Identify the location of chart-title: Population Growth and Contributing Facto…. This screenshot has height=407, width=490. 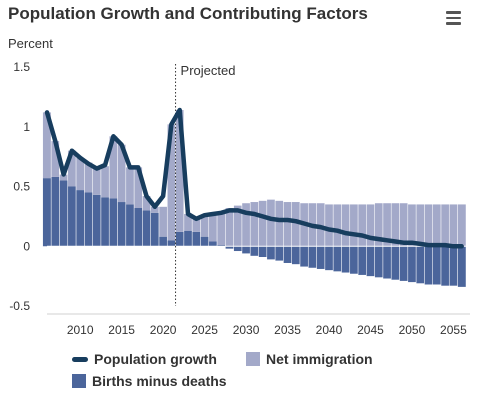
(188, 13).